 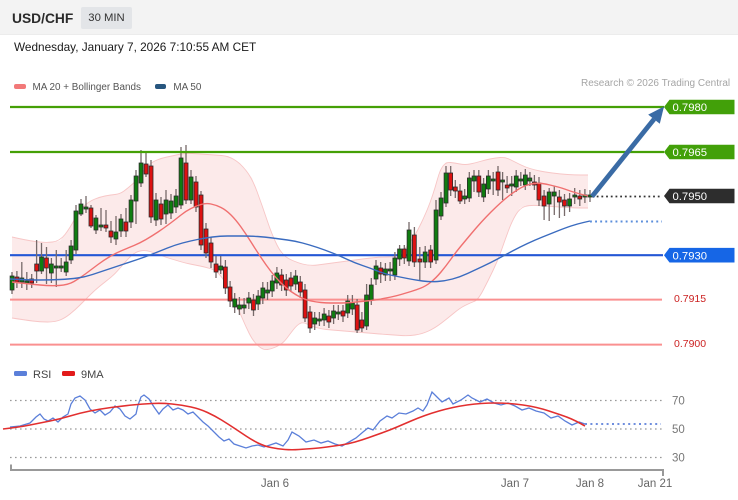 What do you see at coordinates (42, 375) in the screenshot?
I see `svg-text: RSI` at bounding box center [42, 375].